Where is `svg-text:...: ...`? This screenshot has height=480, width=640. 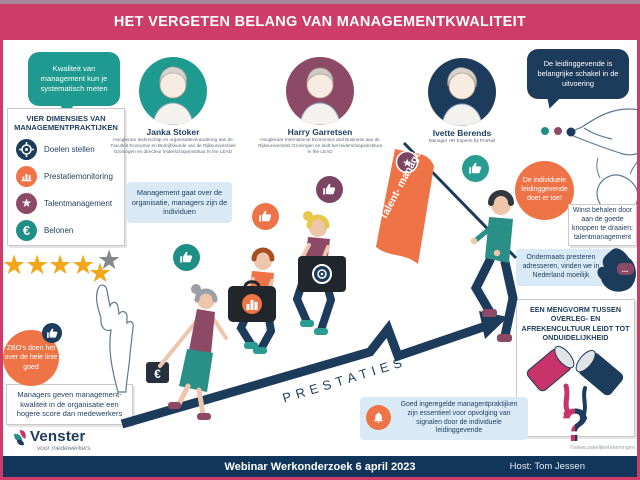
svg-text:...: ... is located at coordinates (625, 269).